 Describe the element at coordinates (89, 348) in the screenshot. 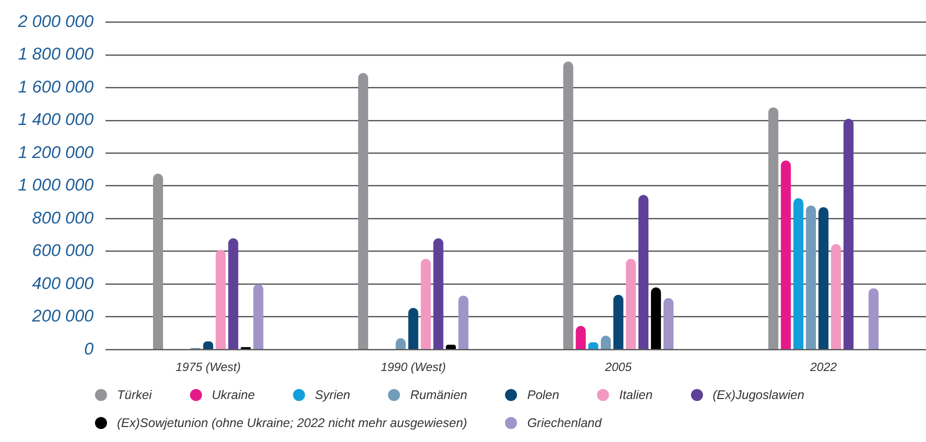

I see `y-tick-label: 0` at that location.